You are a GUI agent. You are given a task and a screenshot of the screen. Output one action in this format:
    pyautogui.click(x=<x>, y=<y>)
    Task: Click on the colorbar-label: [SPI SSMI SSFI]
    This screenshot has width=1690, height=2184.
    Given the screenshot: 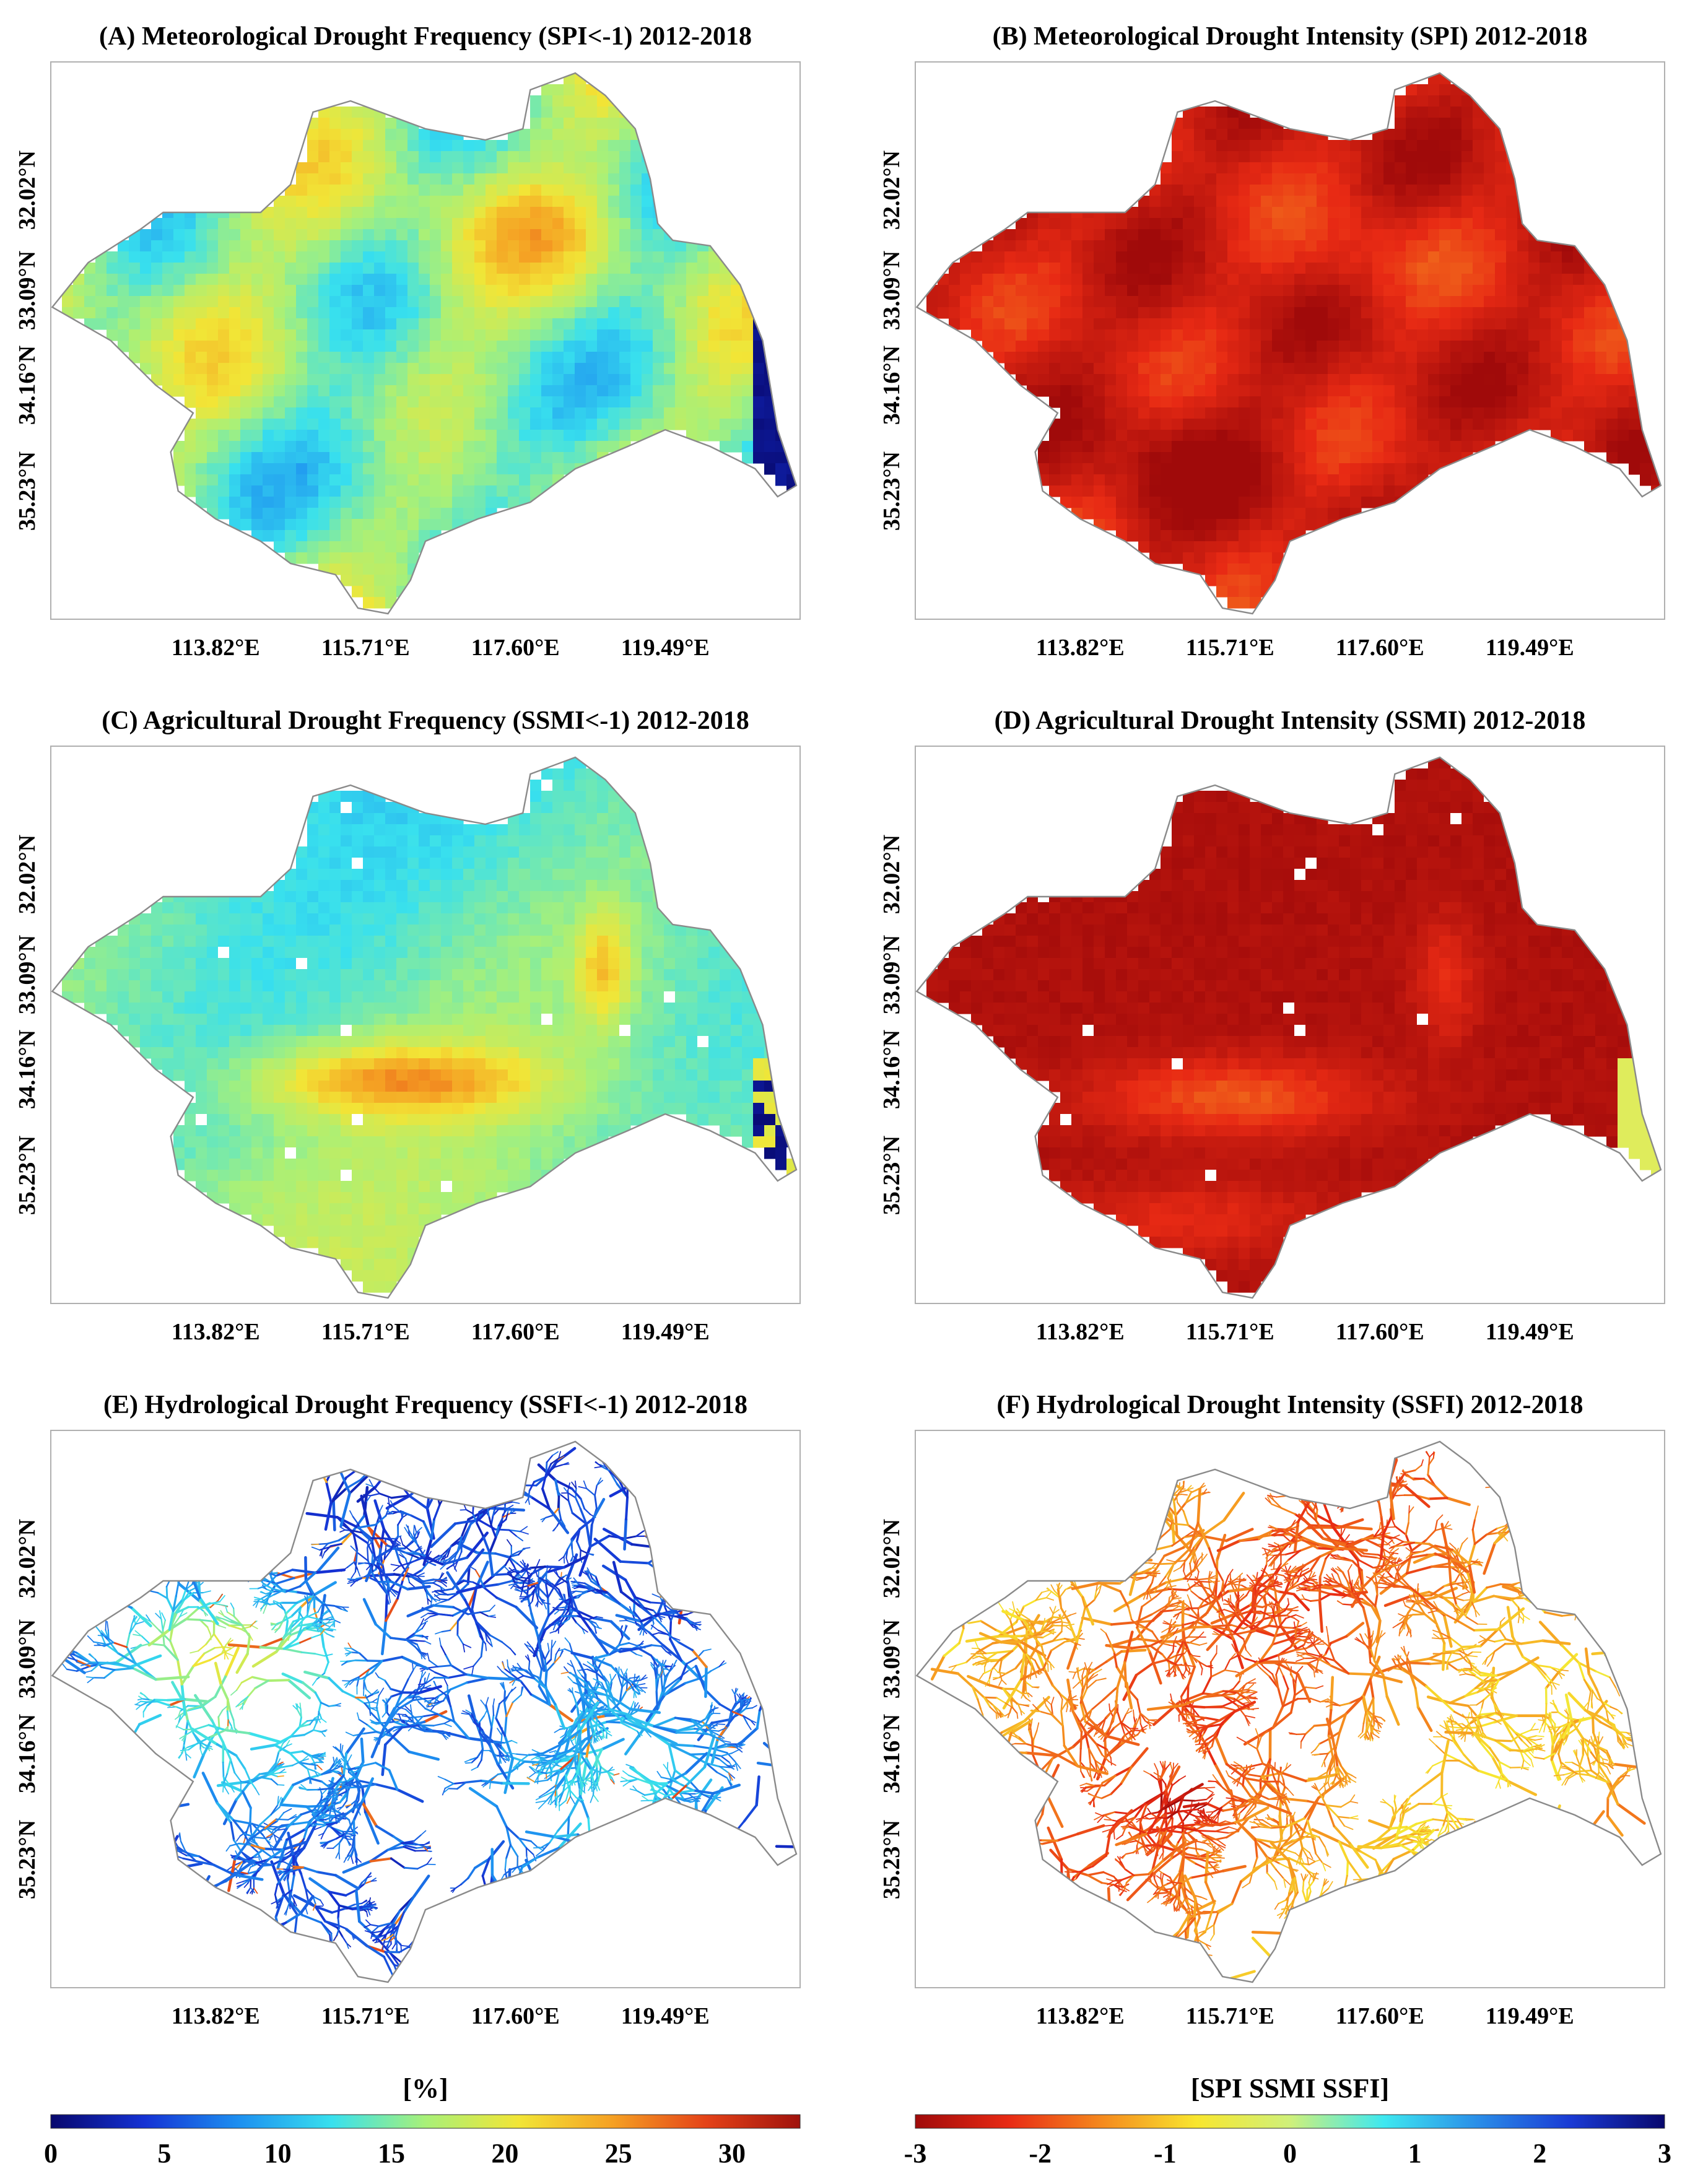 What is the action you would take?
    pyautogui.click(x=1290, y=2088)
    